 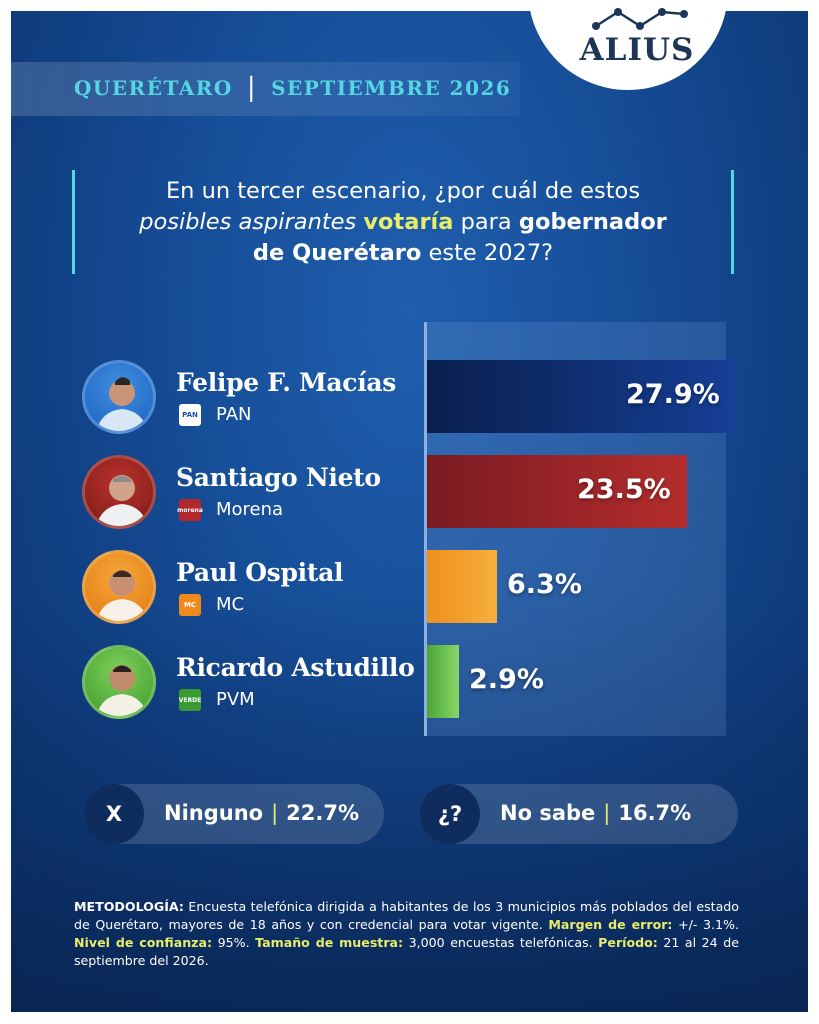 What do you see at coordinates (628, 942) in the screenshot?
I see `methodology-key-5: Período:` at bounding box center [628, 942].